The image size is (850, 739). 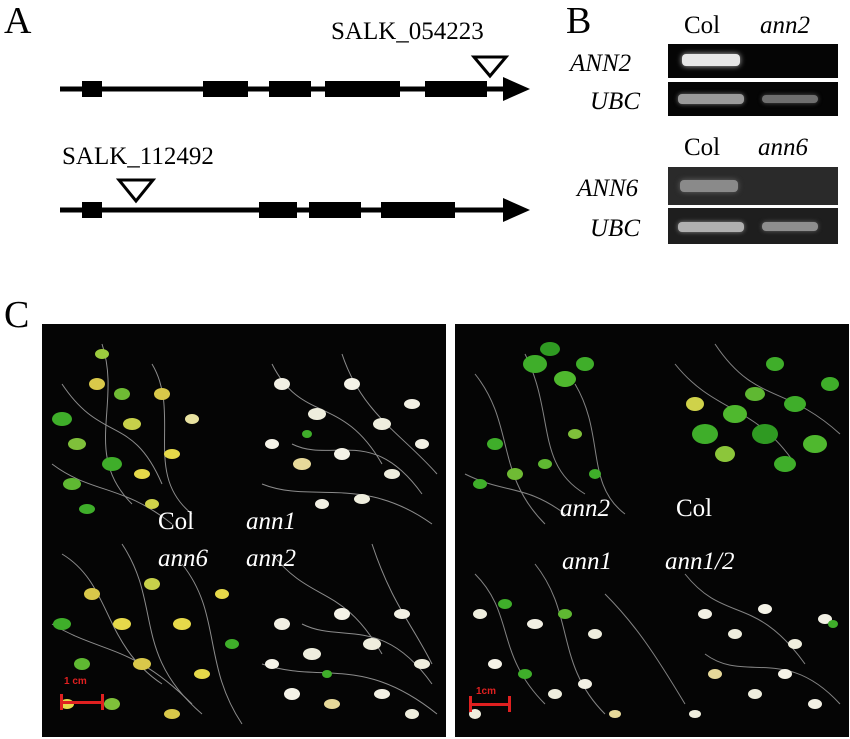 What do you see at coordinates (516, 89) in the screenshot?
I see `gene1-arrowhead` at bounding box center [516, 89].